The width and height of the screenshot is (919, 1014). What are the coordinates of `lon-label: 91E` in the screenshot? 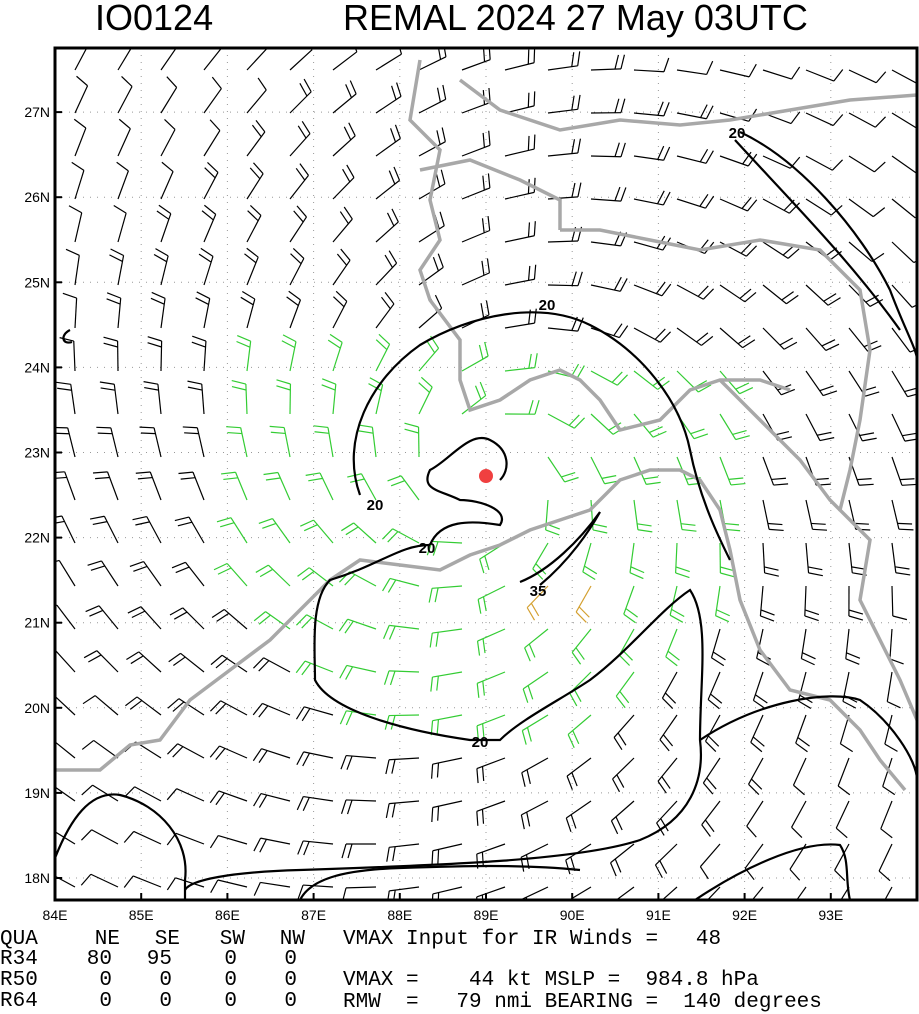 It's located at (658, 915).